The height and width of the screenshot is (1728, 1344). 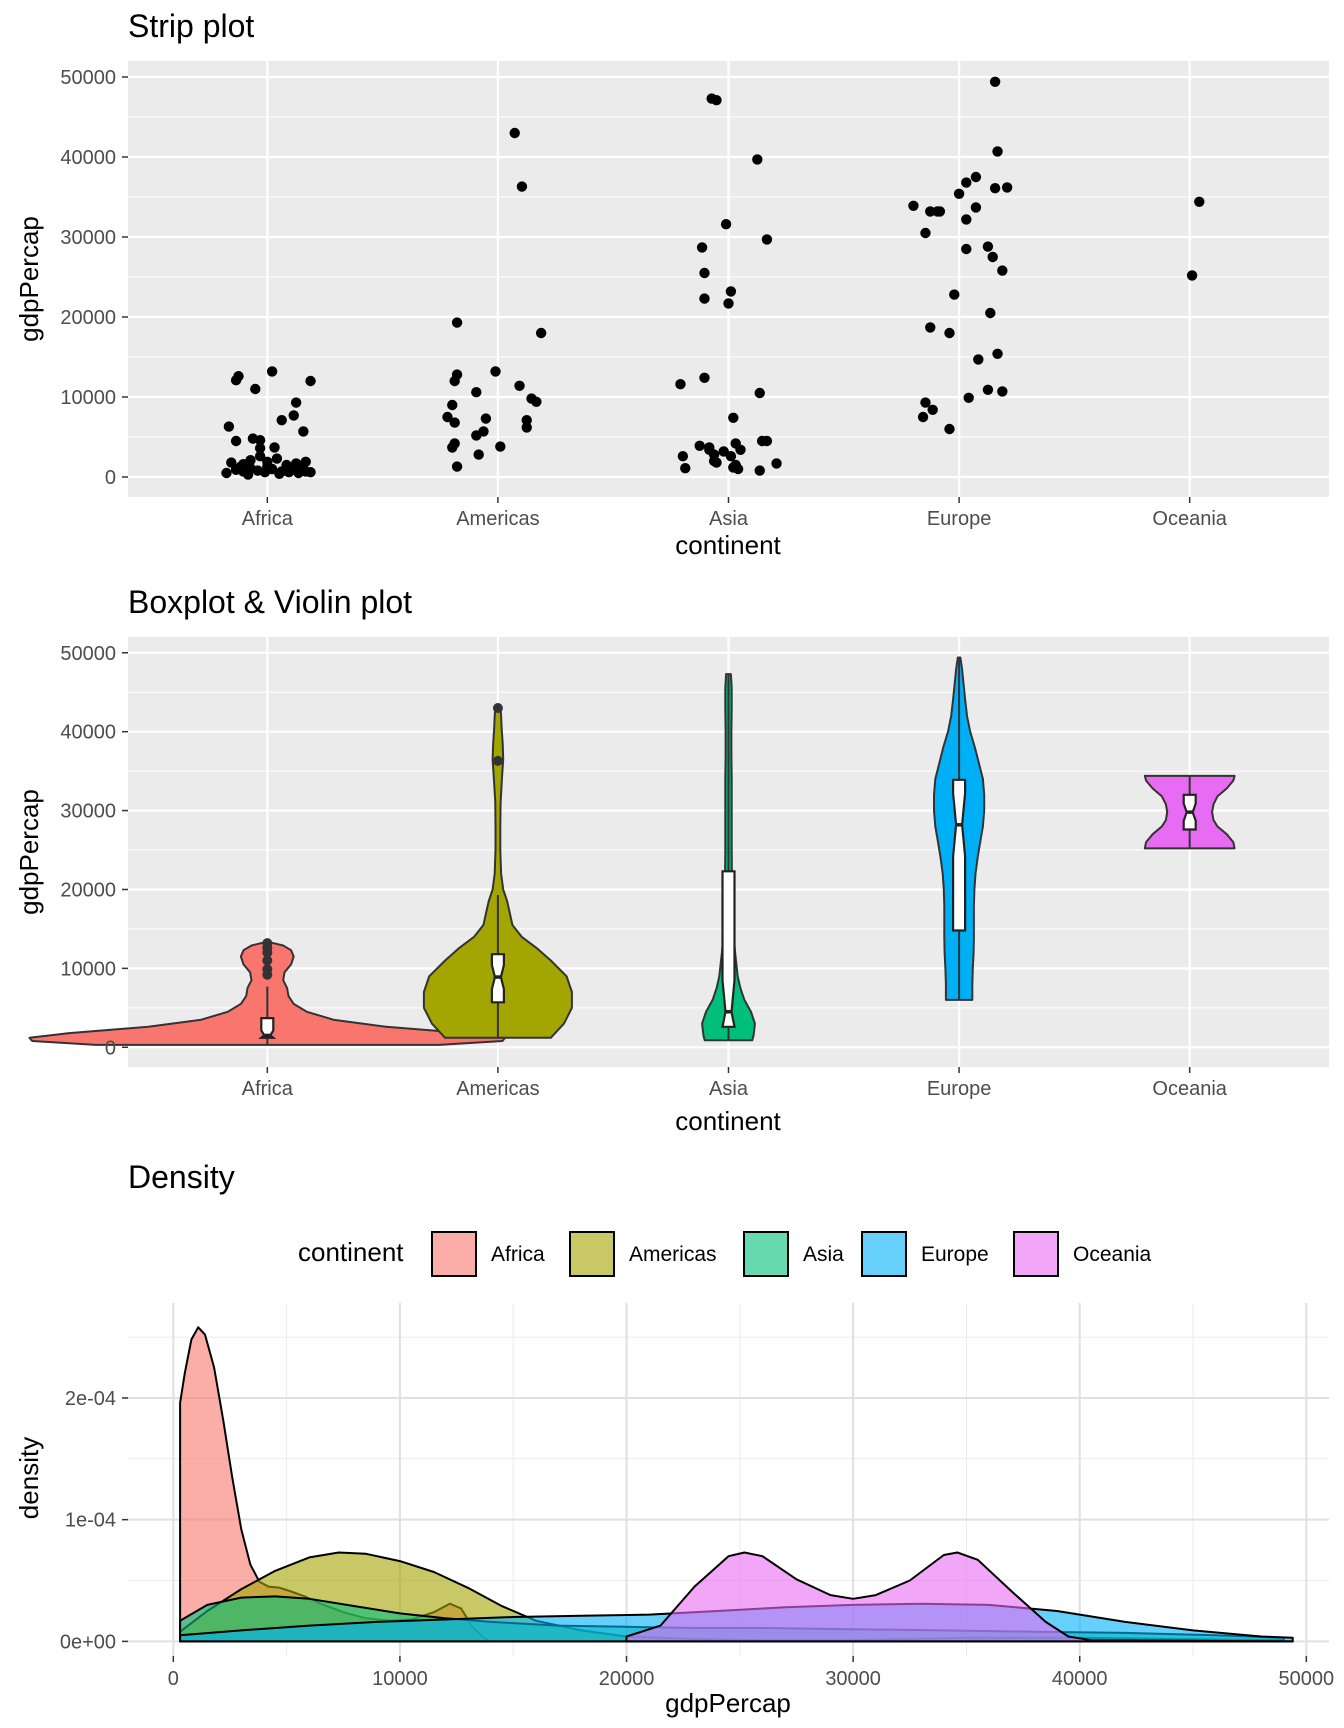 I want to click on box-europe, so click(x=959, y=855).